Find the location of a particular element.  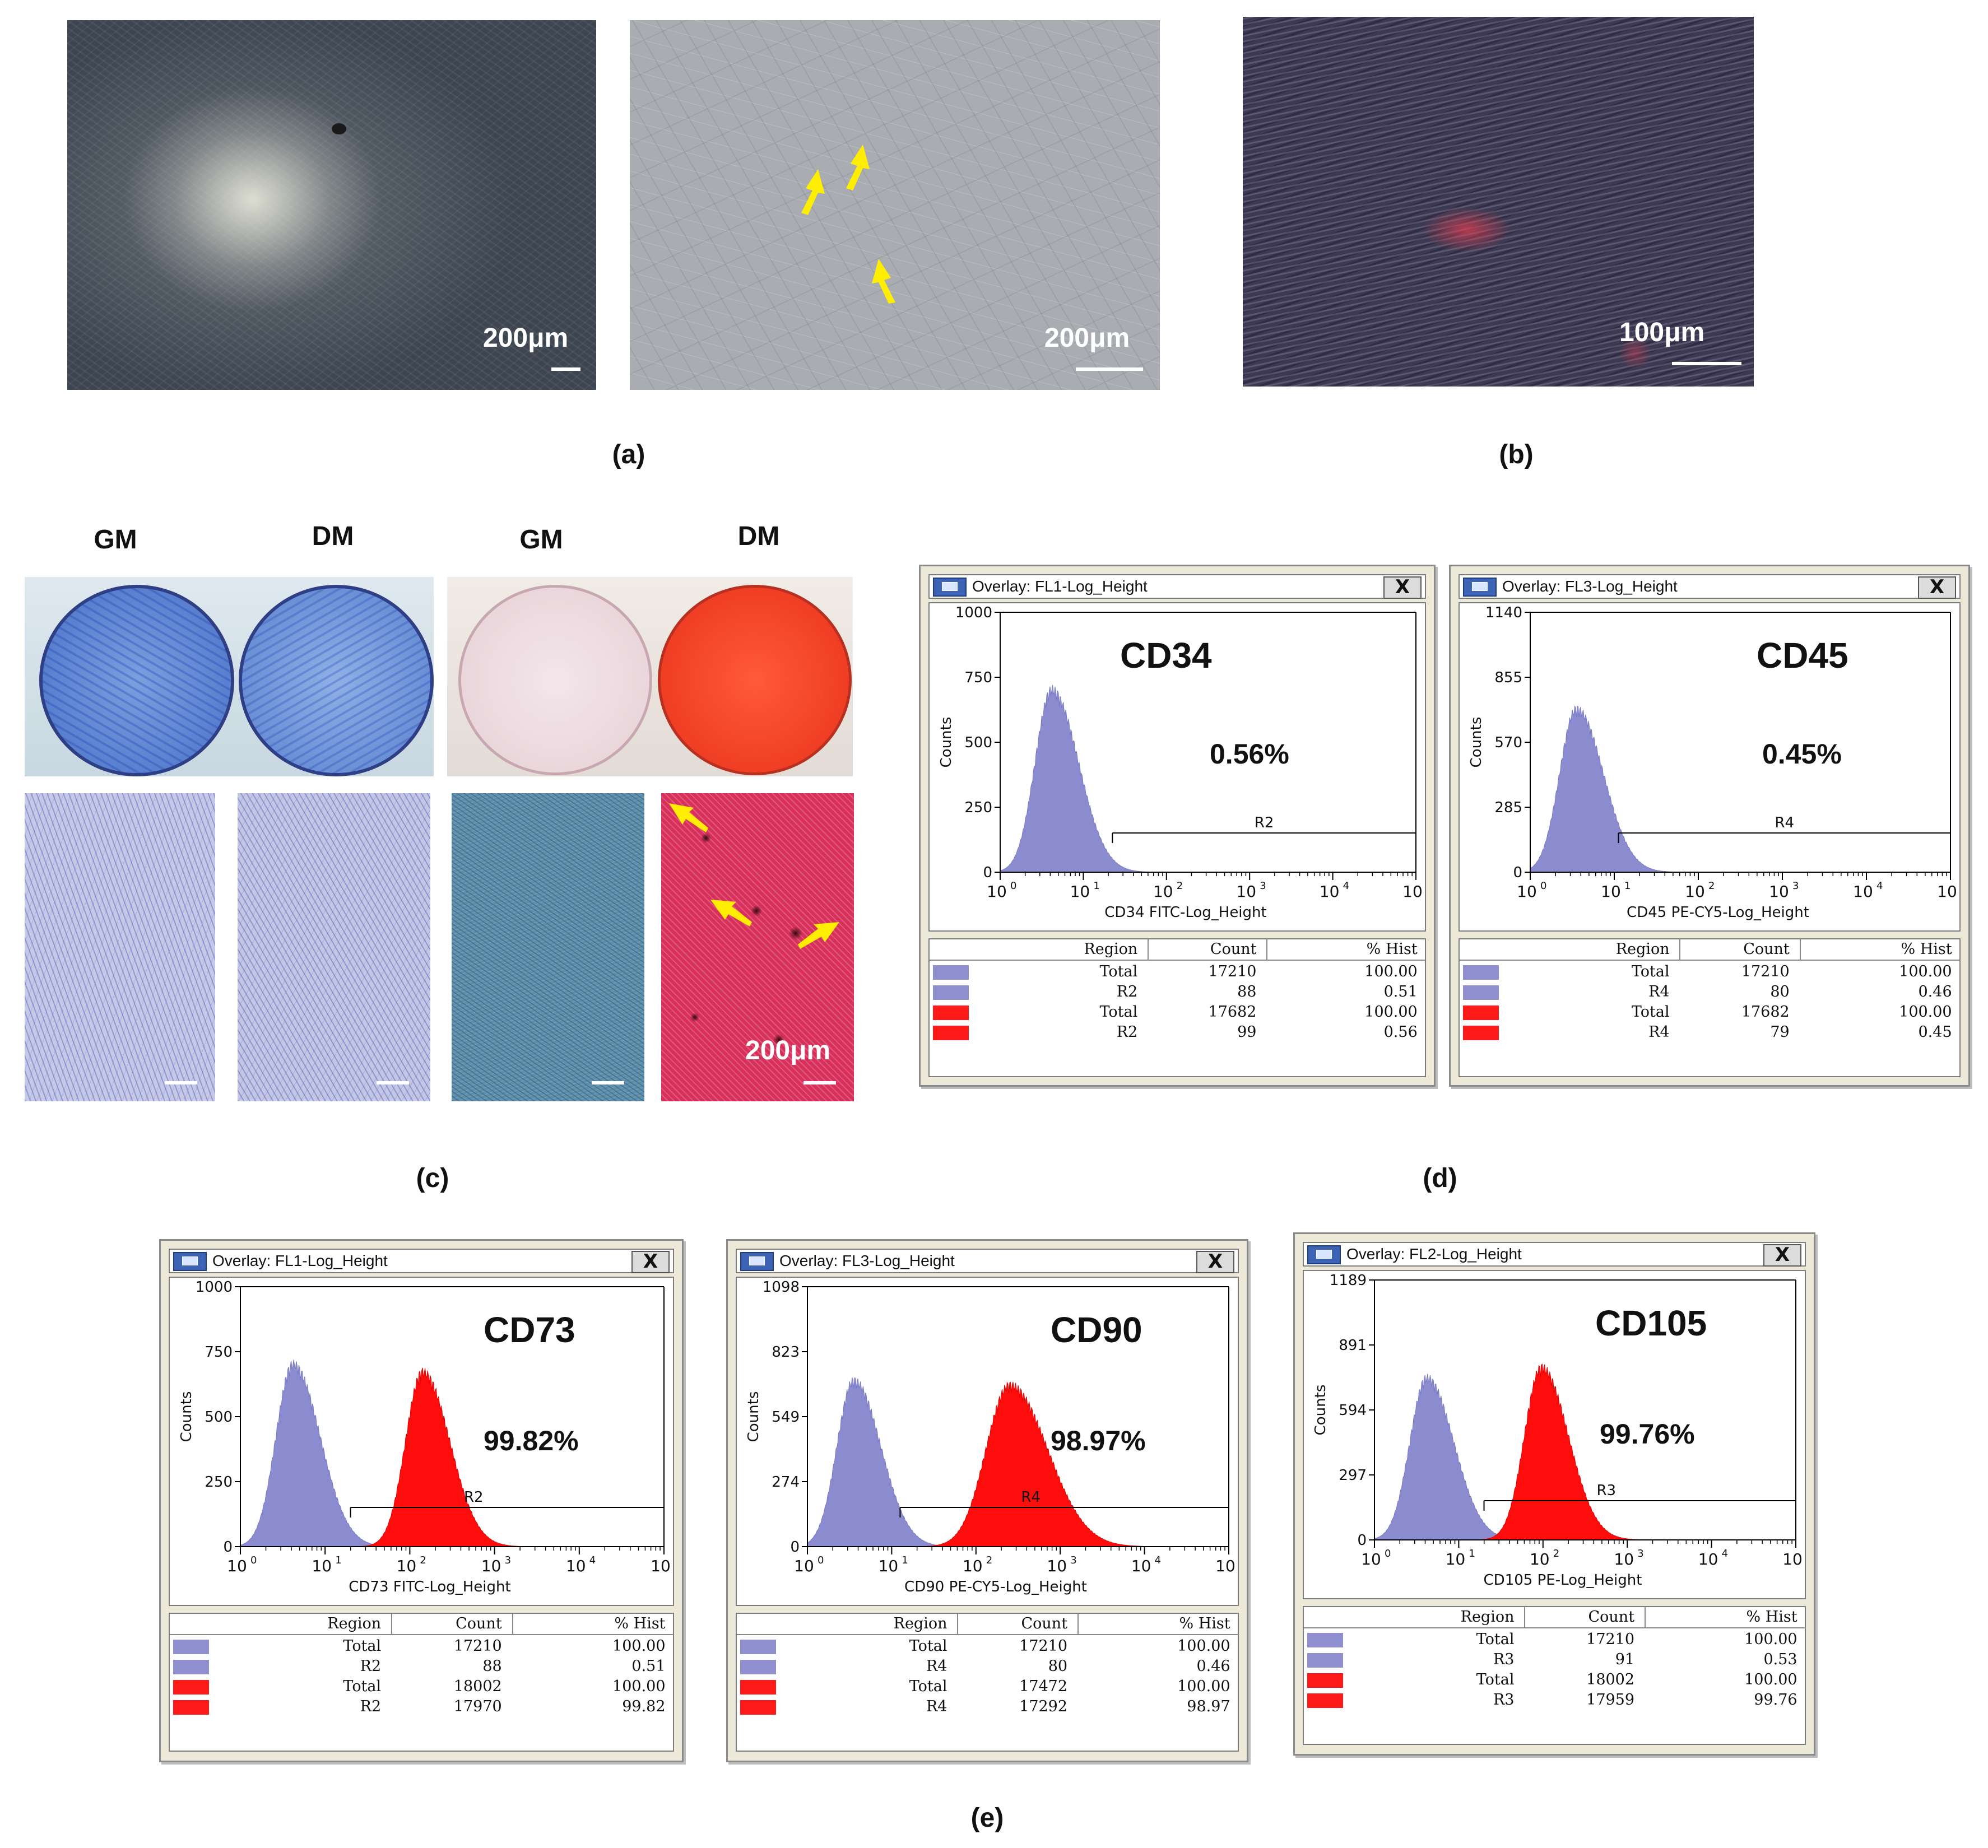

y-tick-label: 1098 is located at coordinates (781, 1287).